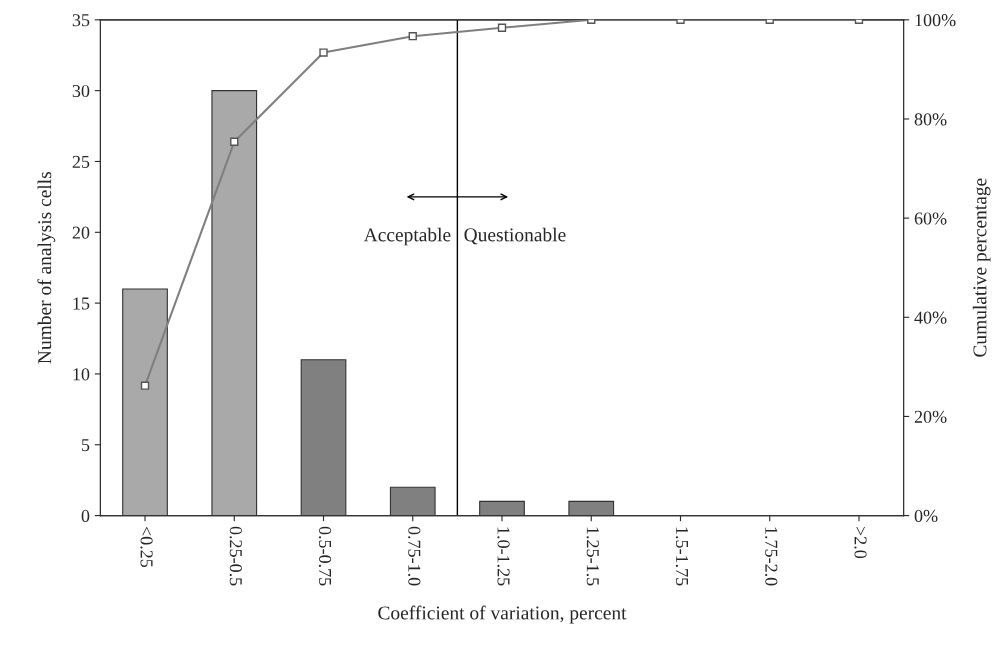  What do you see at coordinates (935, 20) in the screenshot?
I see `y2-tick-label: 100%` at bounding box center [935, 20].